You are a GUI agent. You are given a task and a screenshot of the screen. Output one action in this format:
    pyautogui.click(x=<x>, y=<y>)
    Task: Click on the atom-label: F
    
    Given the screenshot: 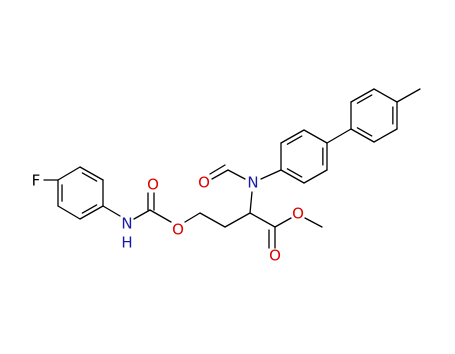 What is the action you would take?
    pyautogui.click(x=36, y=181)
    